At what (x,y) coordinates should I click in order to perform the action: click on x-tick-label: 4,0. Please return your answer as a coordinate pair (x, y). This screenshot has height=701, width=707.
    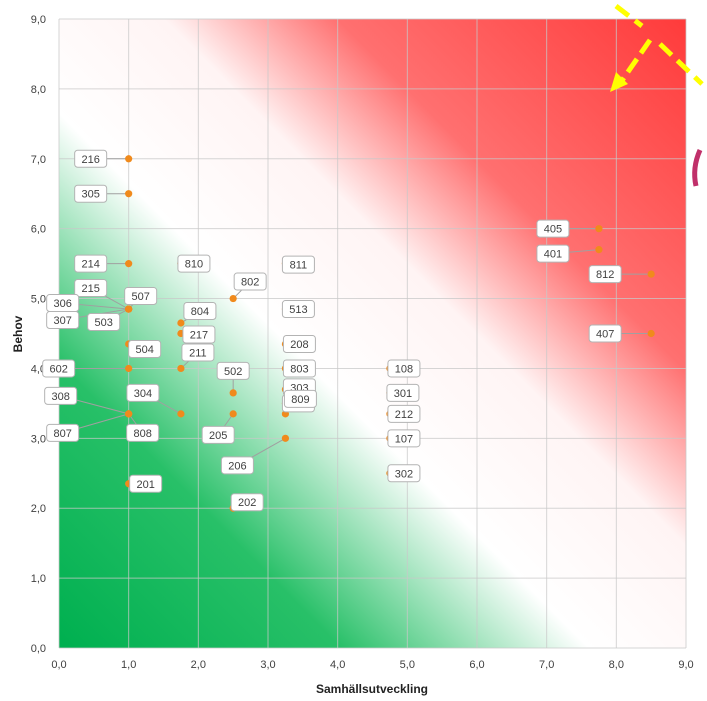
    Looking at the image, I should click on (337, 665).